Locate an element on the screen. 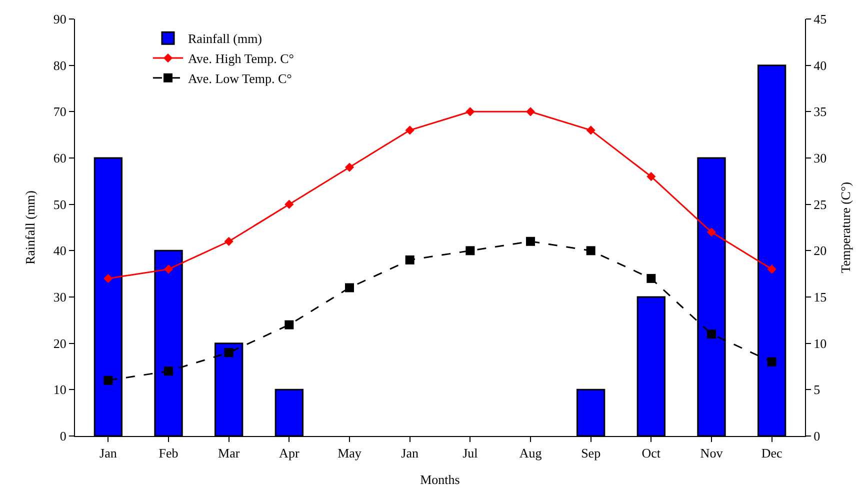  y2-tick-label: 15 is located at coordinates (820, 297).